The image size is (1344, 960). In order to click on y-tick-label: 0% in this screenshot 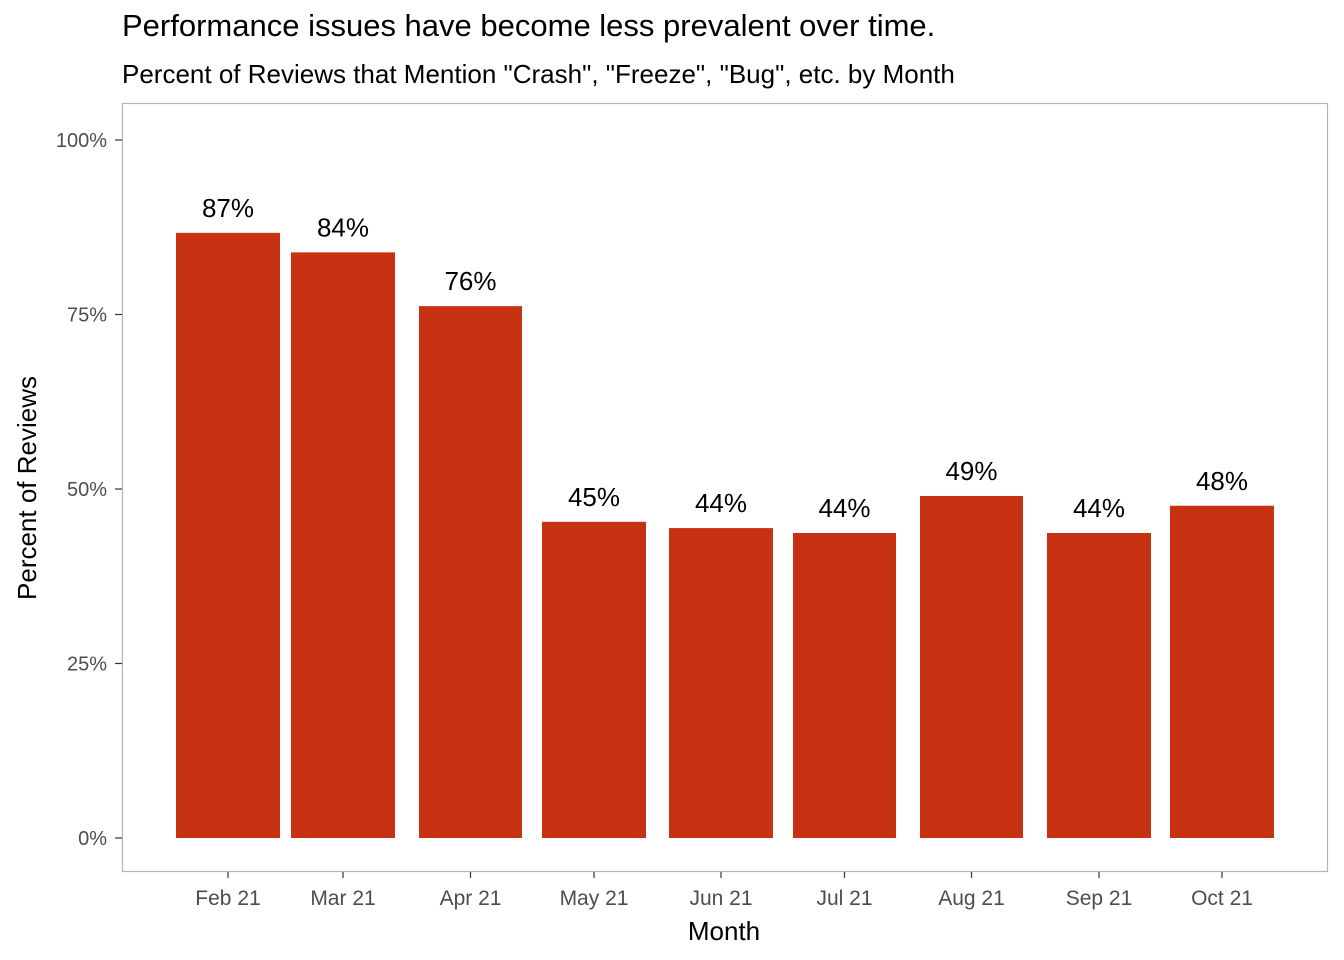, I will do `click(92, 839)`.